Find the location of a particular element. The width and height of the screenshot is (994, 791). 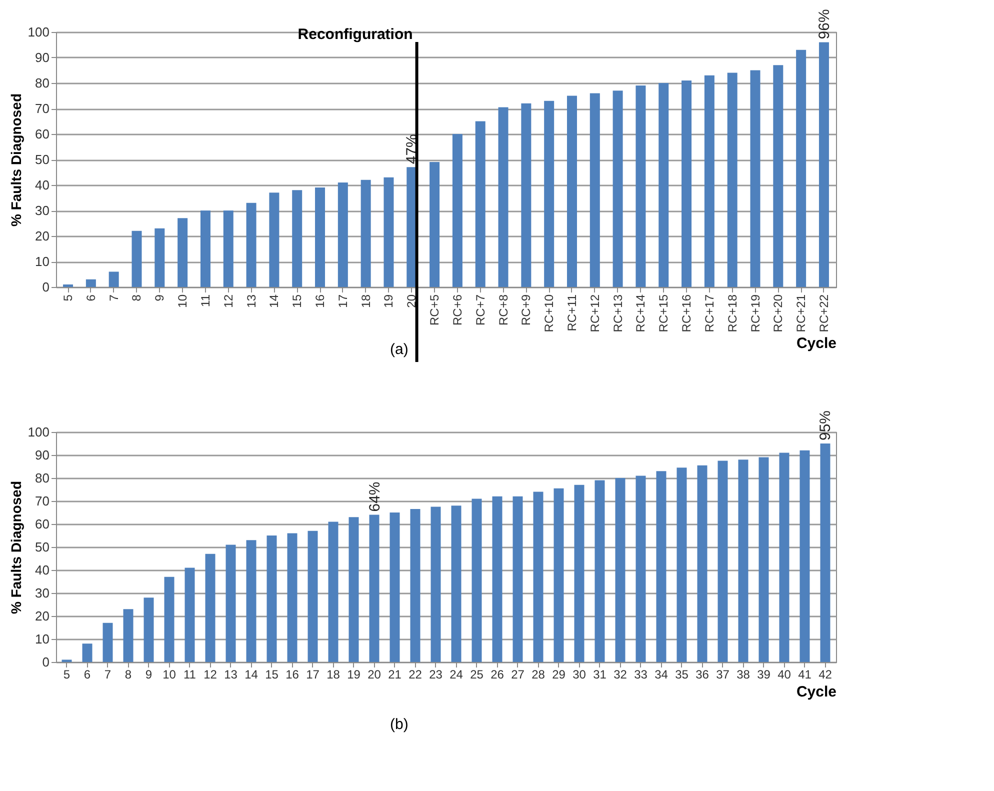

x-tick-label: 22 is located at coordinates (415, 675).